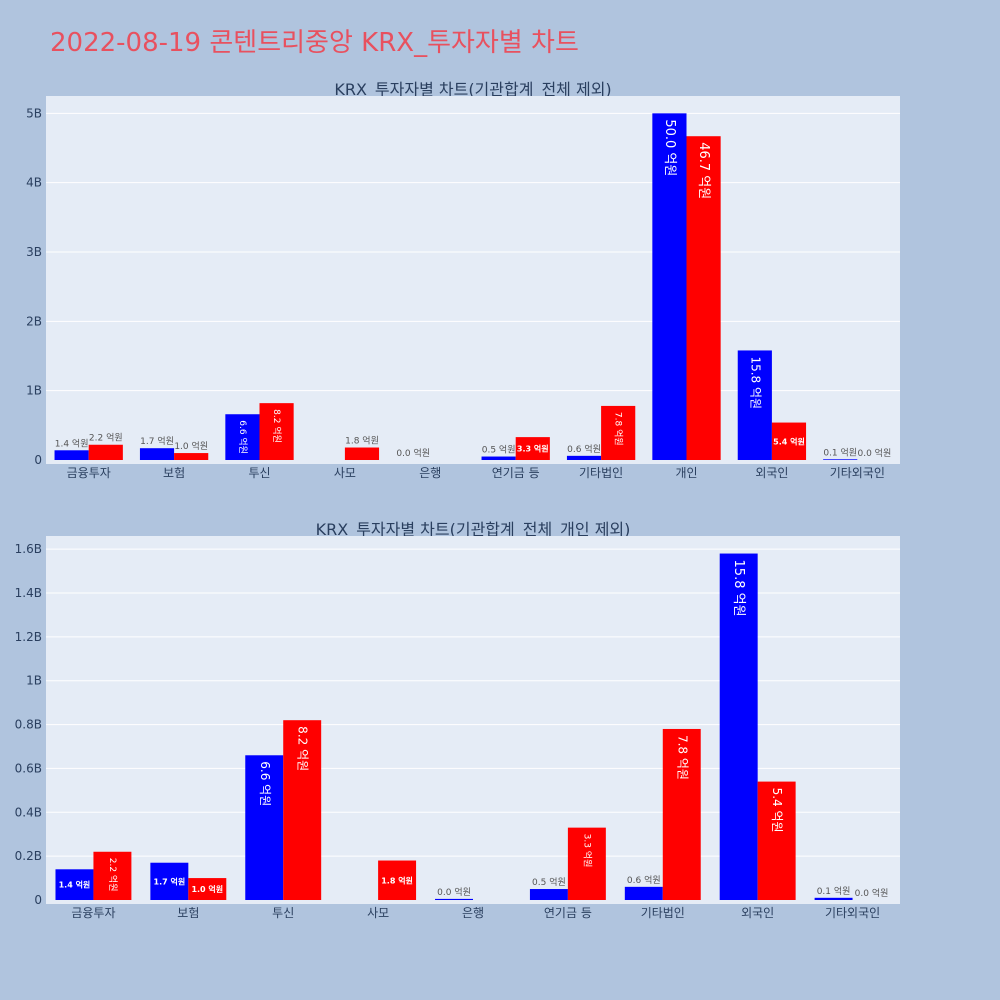 Image resolution: width=1000 pixels, height=1000 pixels. I want to click on chart-bottom-data-label: 3.3 억원, so click(587, 851).